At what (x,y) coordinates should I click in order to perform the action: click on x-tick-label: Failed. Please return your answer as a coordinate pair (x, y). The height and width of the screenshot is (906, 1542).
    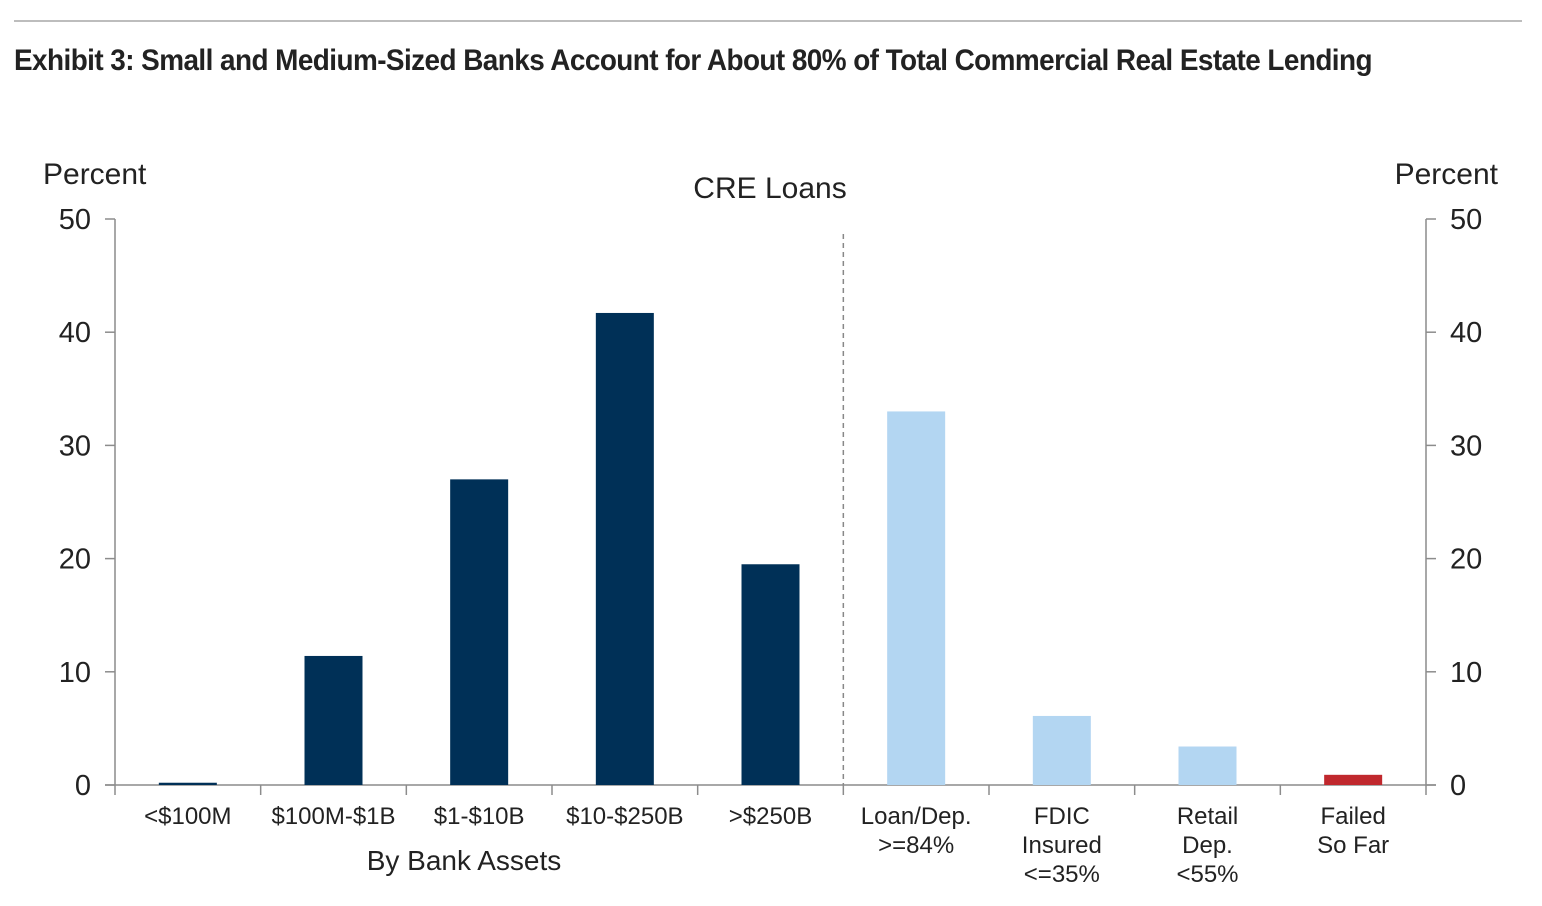
    Looking at the image, I should click on (1352, 816).